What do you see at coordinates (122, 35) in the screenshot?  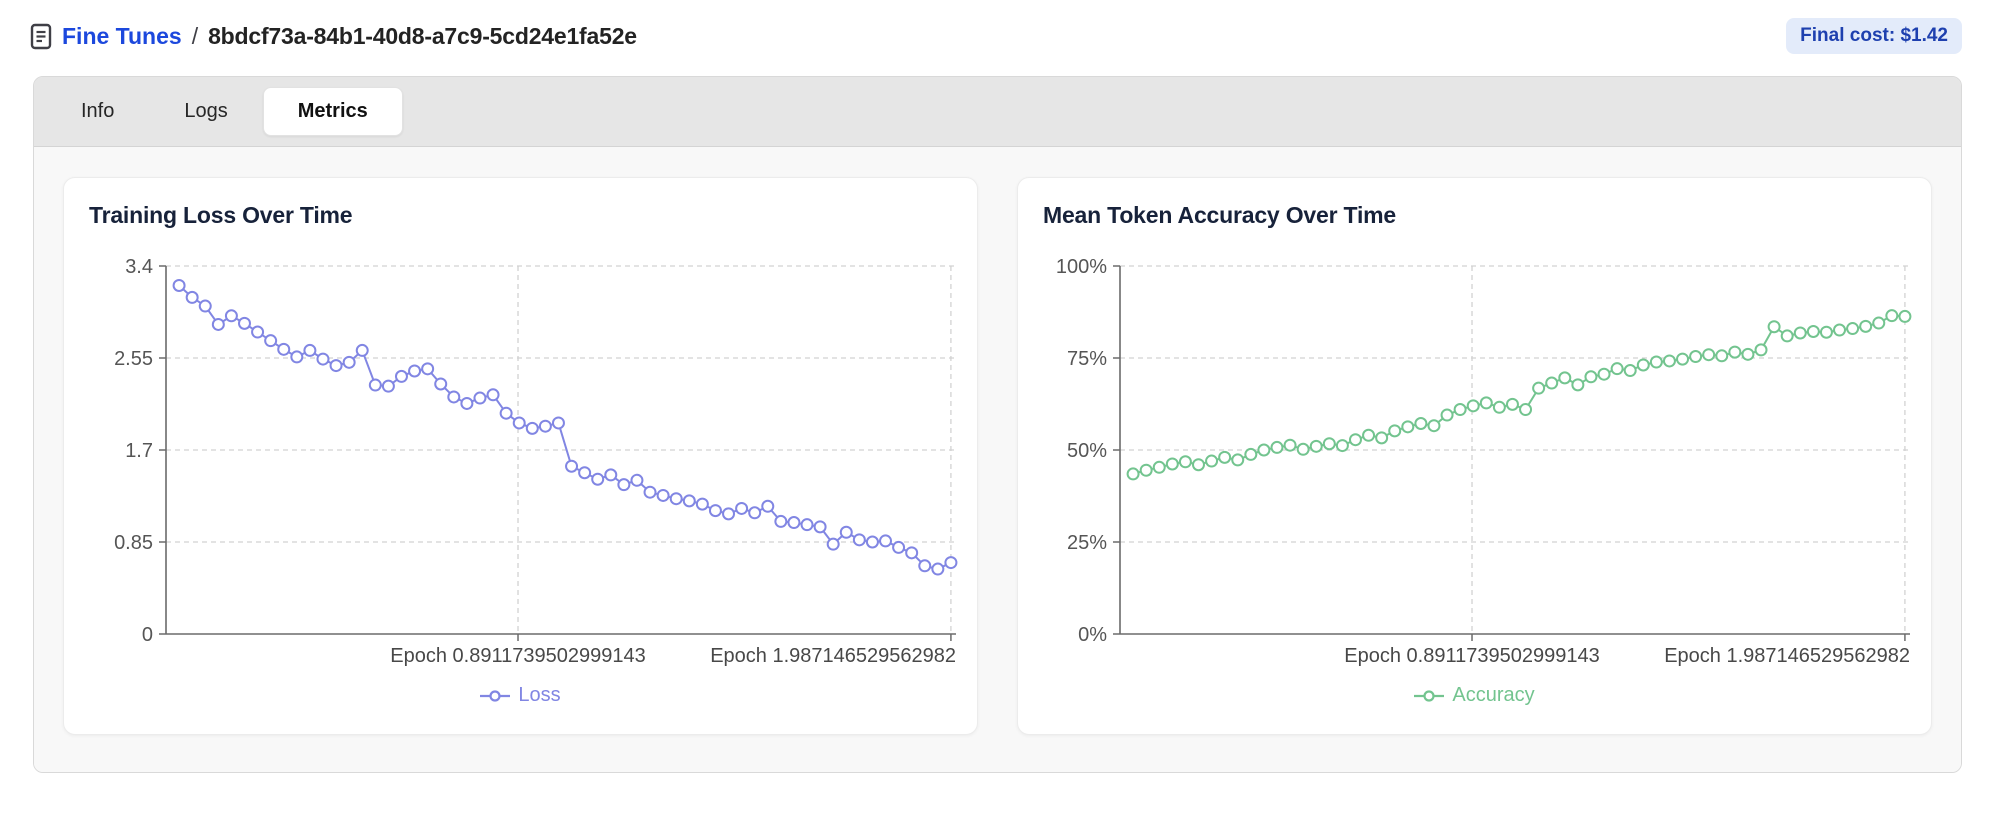 I see `breadcrumb-fine-tunes-link: Fine Tunes` at bounding box center [122, 35].